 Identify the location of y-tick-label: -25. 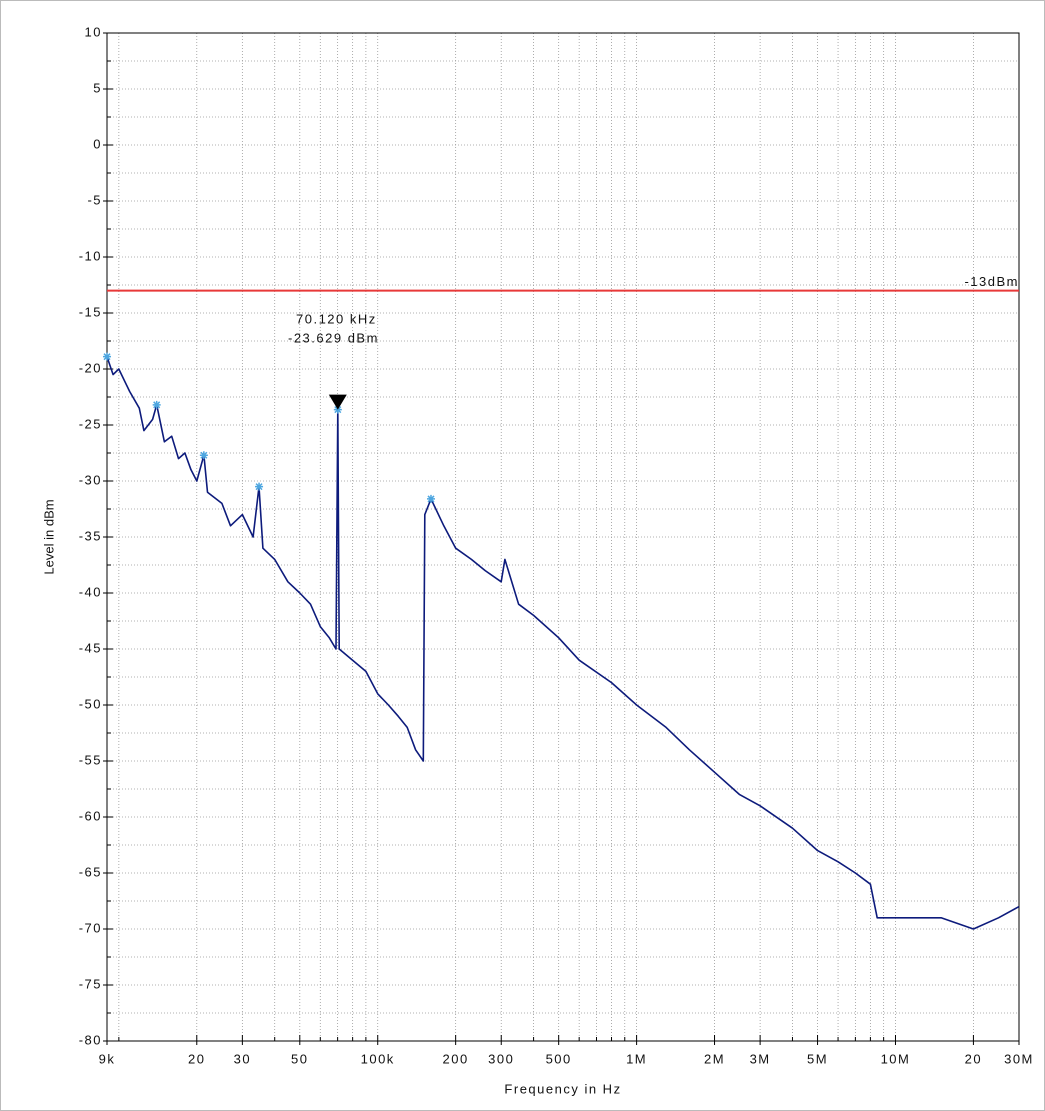
(90, 423).